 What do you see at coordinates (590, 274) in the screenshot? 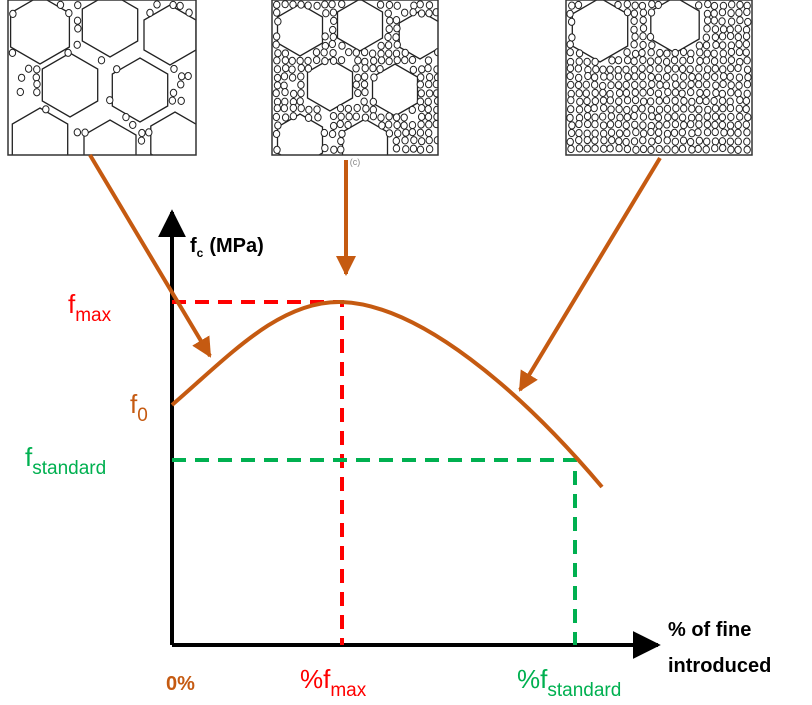
I see `panel-arrow` at bounding box center [590, 274].